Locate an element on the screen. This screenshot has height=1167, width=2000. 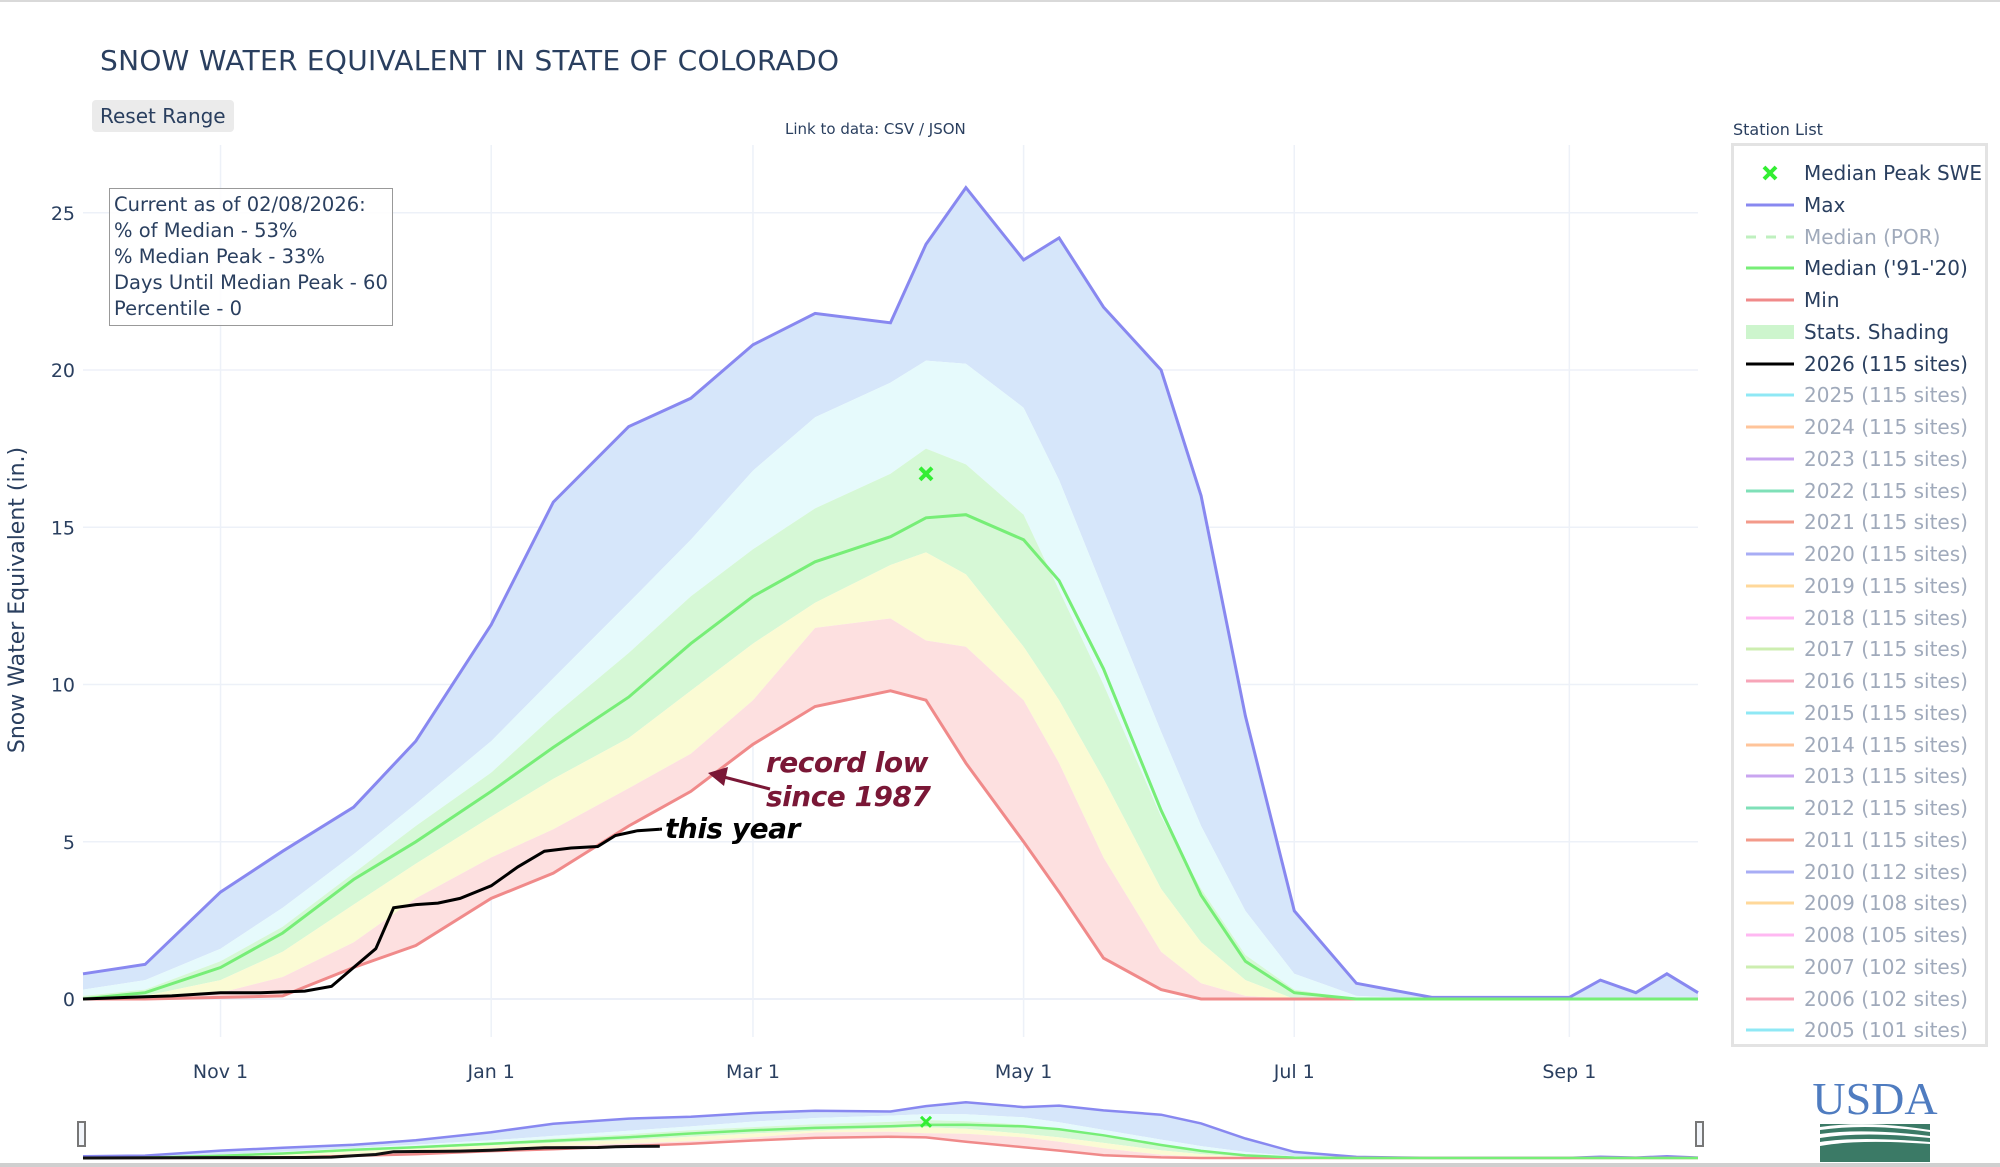
reset-range-button: Reset Range is located at coordinates (163, 116).